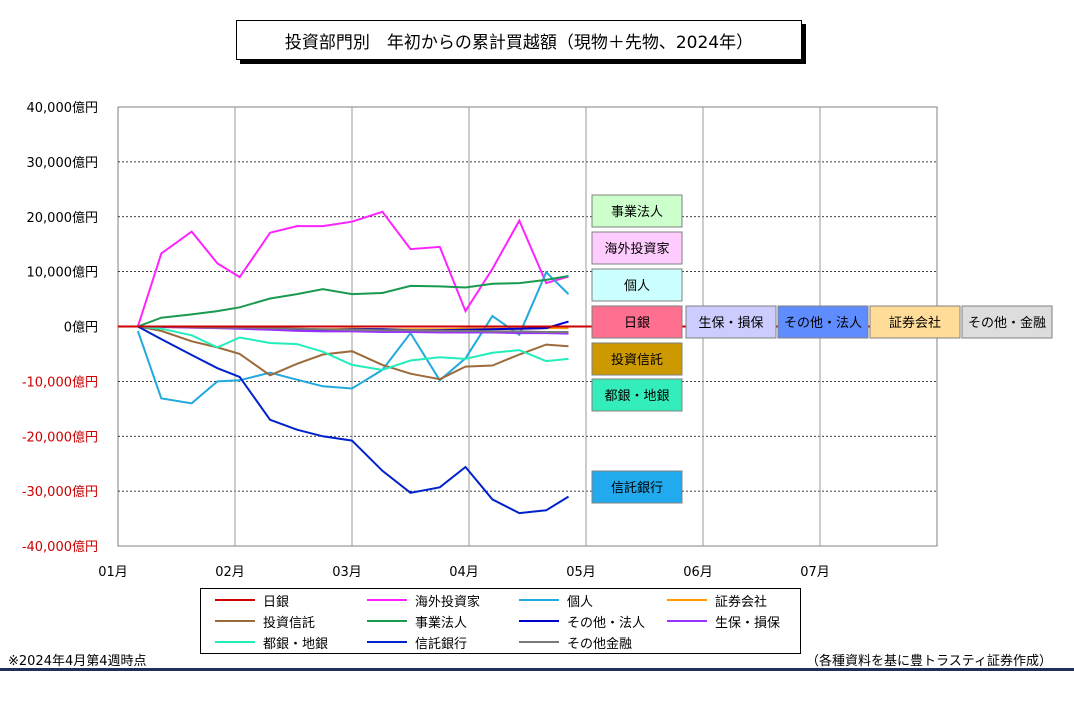 The width and height of the screenshot is (1074, 707). What do you see at coordinates (289, 623) in the screenshot?
I see `legend-label: 投資信託` at bounding box center [289, 623].